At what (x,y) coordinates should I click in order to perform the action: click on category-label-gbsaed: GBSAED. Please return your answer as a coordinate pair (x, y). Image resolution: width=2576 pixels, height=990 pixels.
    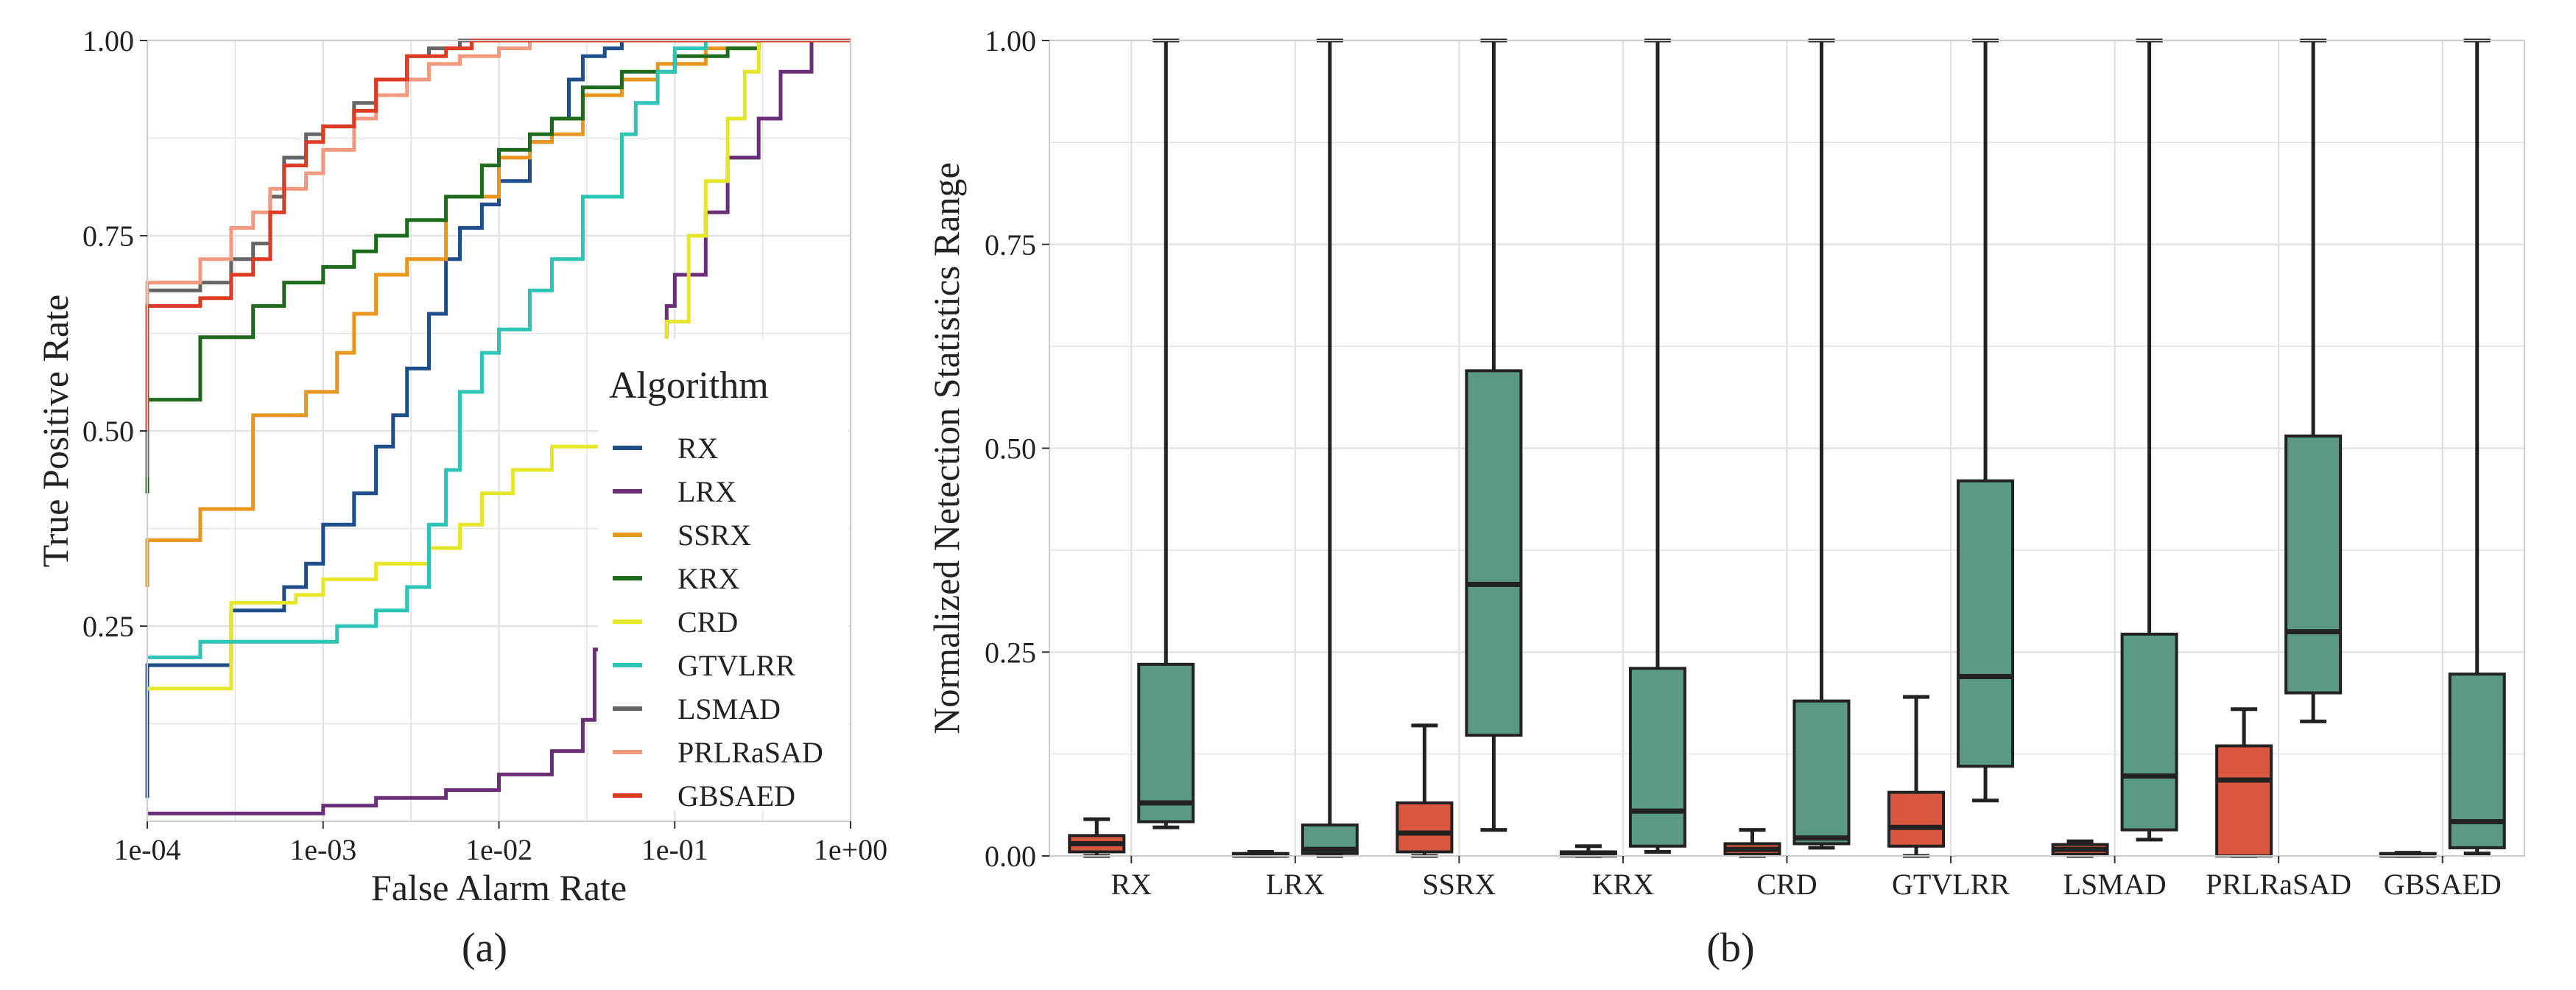
    Looking at the image, I should click on (2443, 884).